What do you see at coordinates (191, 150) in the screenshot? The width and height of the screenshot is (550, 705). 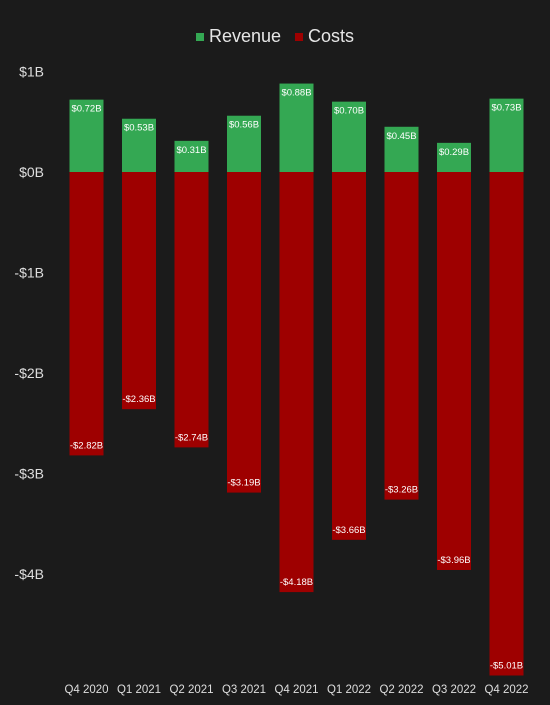 I see `data-label-revenue: $0.31B` at bounding box center [191, 150].